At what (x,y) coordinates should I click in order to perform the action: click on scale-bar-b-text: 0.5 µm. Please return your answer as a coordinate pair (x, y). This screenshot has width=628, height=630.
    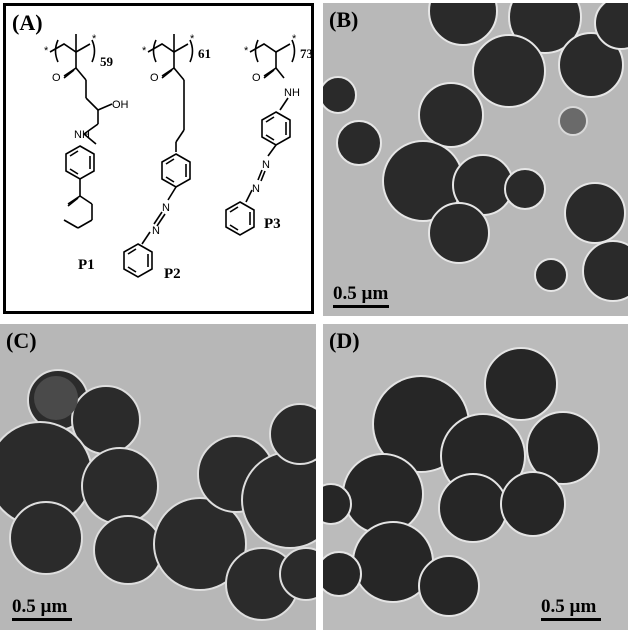
    Looking at the image, I should click on (361, 293).